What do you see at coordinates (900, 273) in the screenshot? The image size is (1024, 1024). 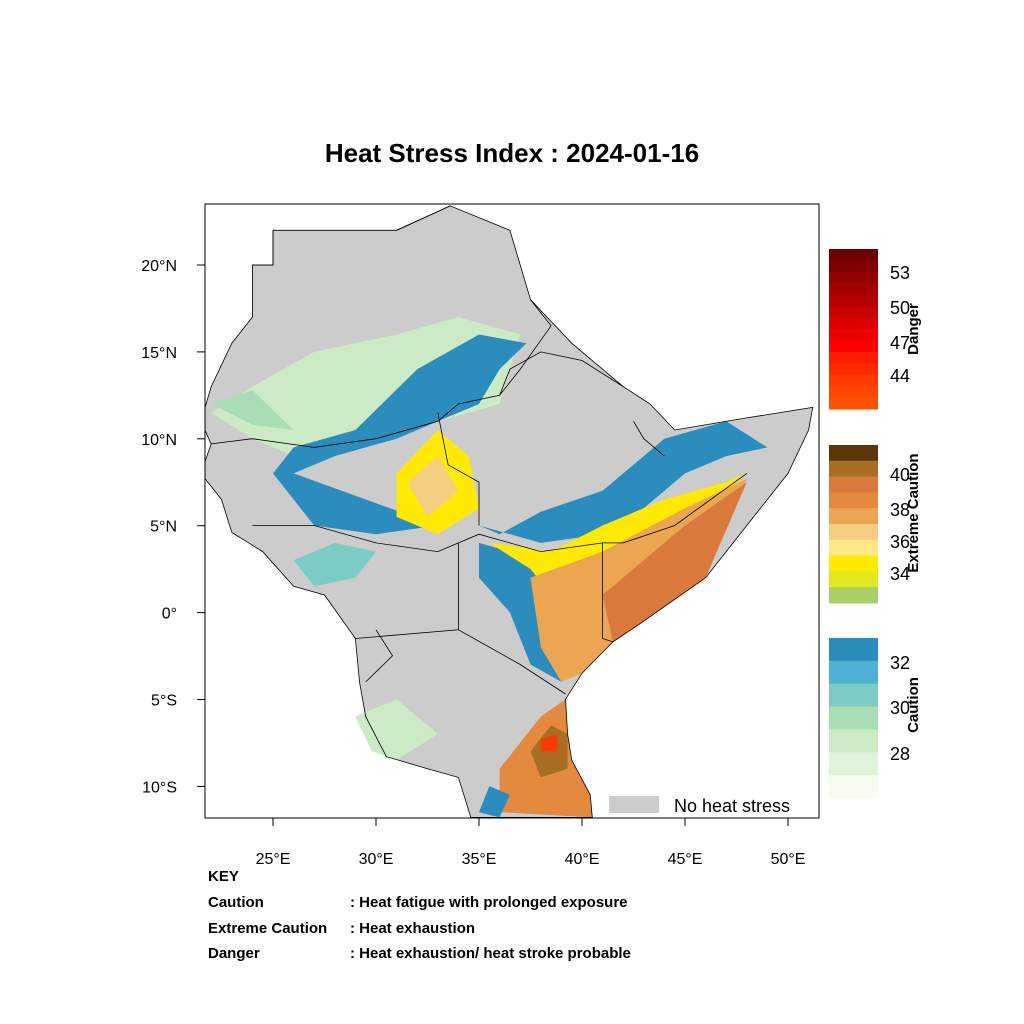 I see `colorbar-tick-label: 53` at bounding box center [900, 273].